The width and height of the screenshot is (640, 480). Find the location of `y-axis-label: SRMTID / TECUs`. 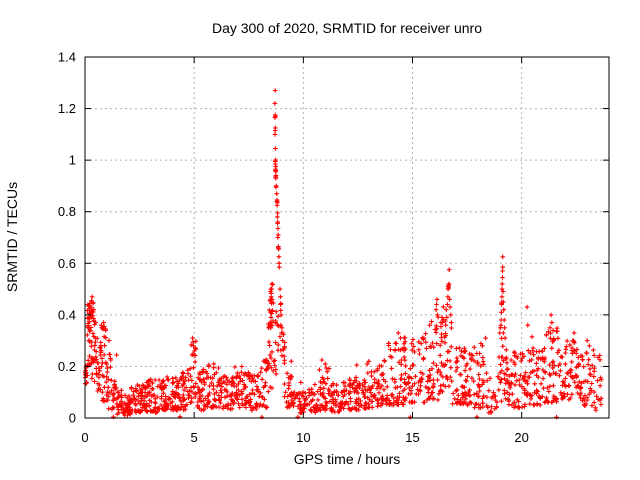

y-axis-label: SRMTID / TECUs is located at coordinates (12, 237).